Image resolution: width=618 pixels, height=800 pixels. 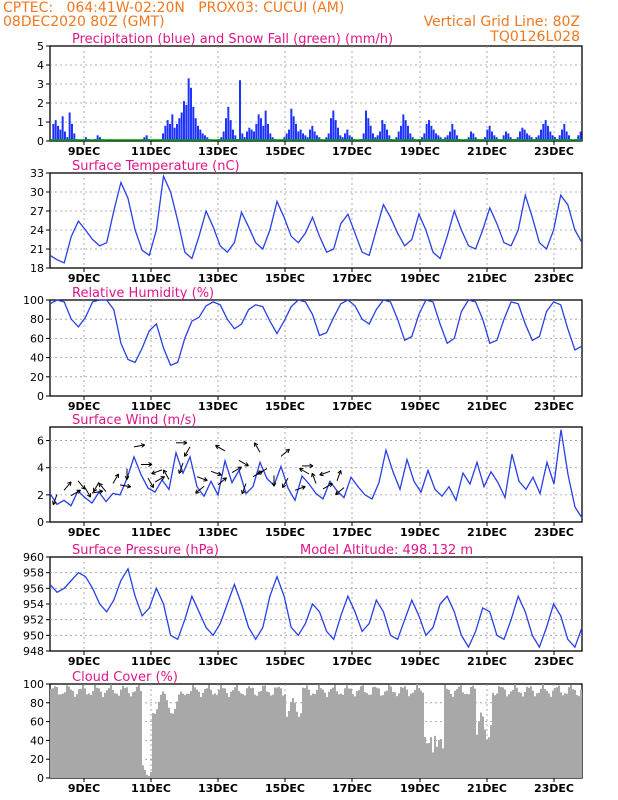 What do you see at coordinates (40, 84) in the screenshot?
I see `y-tick-label: 3` at bounding box center [40, 84].